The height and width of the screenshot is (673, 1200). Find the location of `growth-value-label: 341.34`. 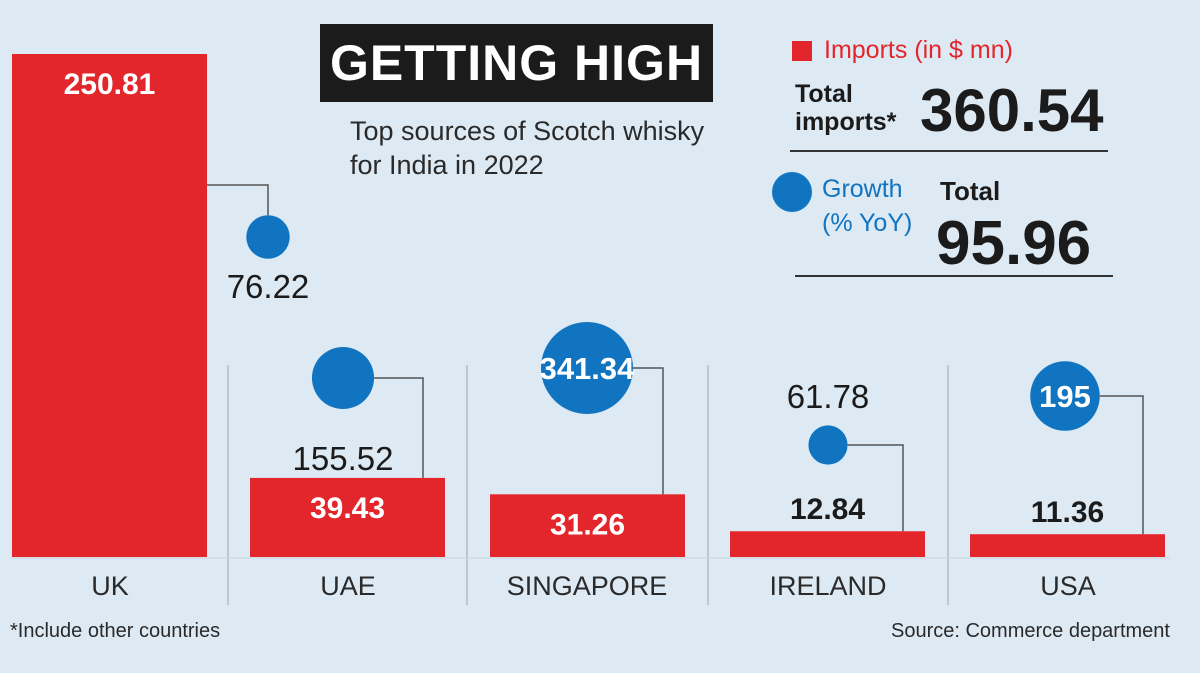

growth-value-label: 341.34 is located at coordinates (588, 368).